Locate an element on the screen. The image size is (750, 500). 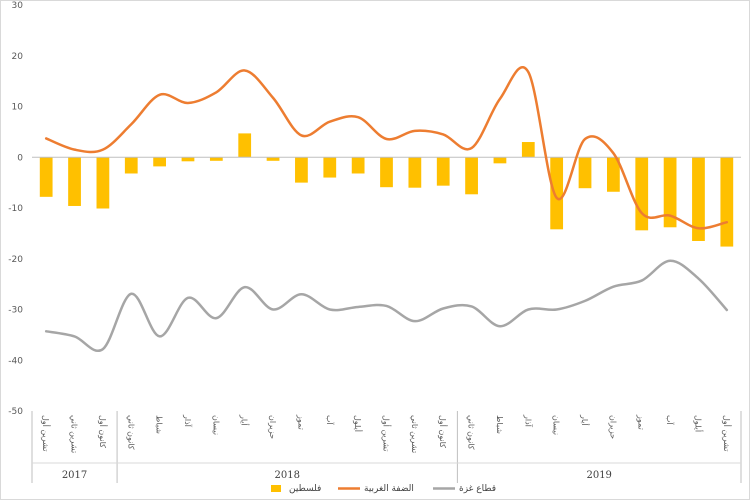
y-tick-label: 0 is located at coordinates (20, 158).